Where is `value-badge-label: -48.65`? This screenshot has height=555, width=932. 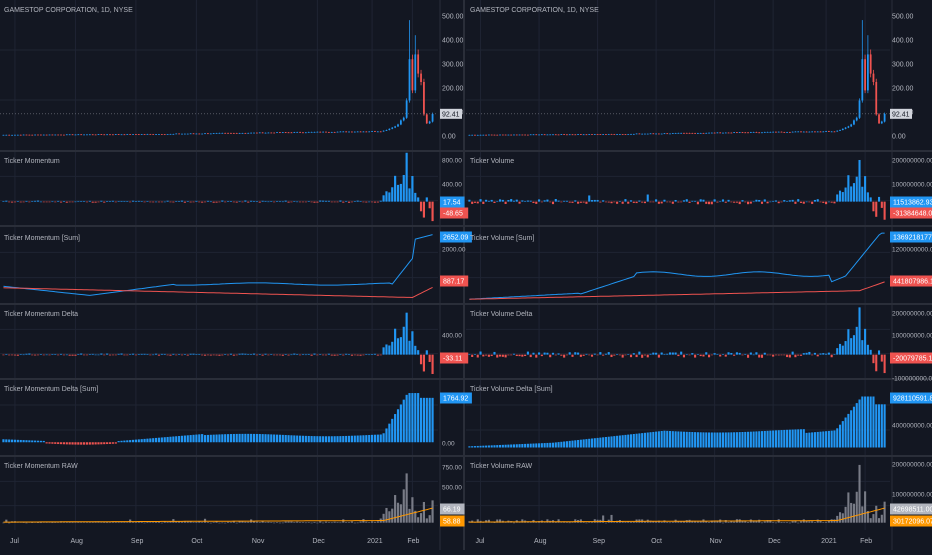 value-badge-label: -48.65 is located at coordinates (453, 214).